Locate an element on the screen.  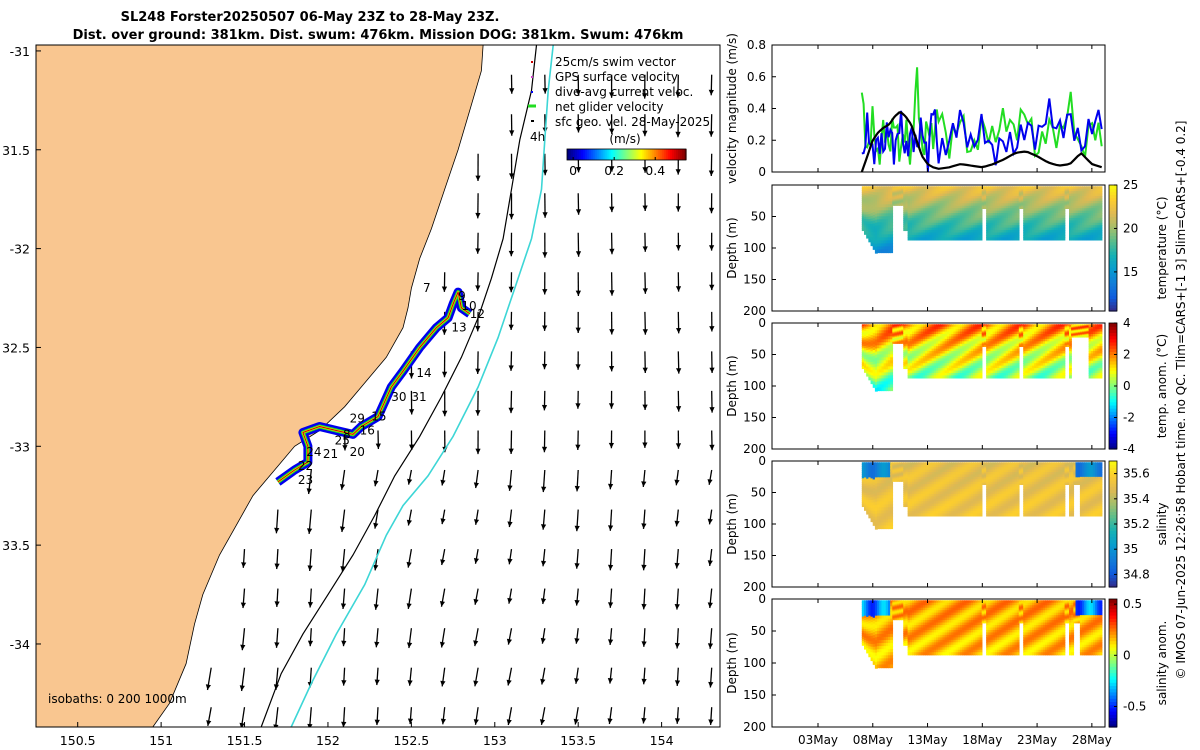
track-label: 25 is located at coordinates (342, 440).